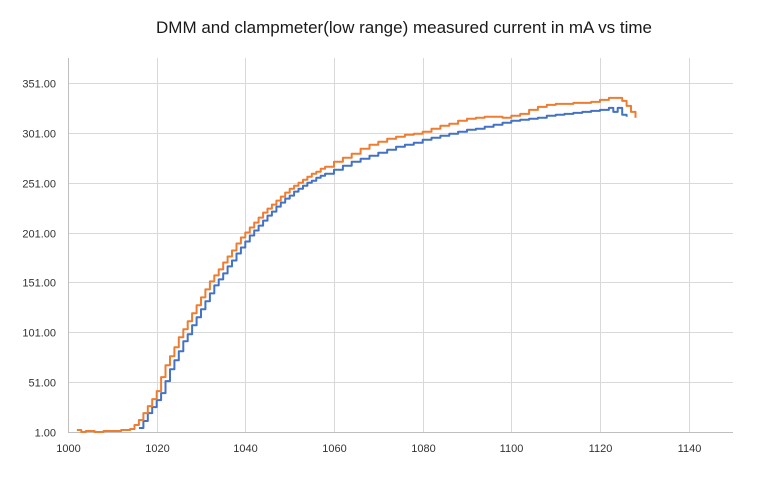  What do you see at coordinates (157, 449) in the screenshot?
I see `x-tick-label: 1020` at bounding box center [157, 449].